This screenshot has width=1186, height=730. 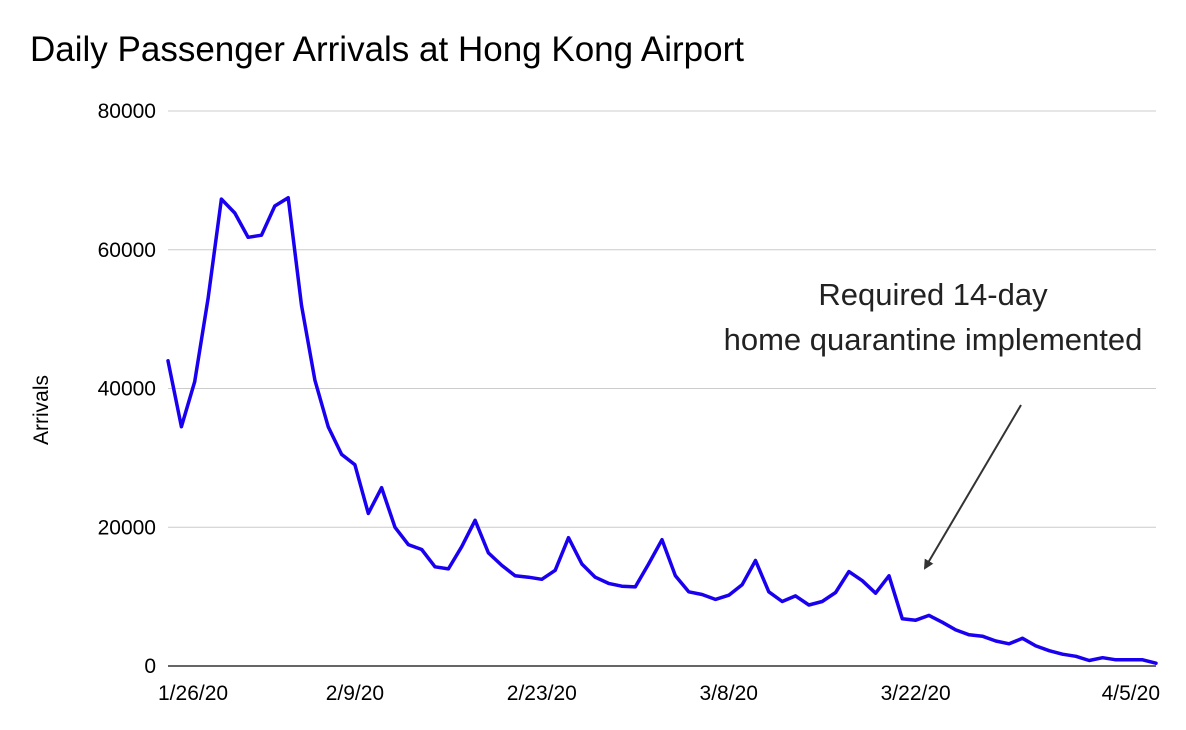 What do you see at coordinates (150, 666) in the screenshot?
I see `y-tick-label: 0` at bounding box center [150, 666].